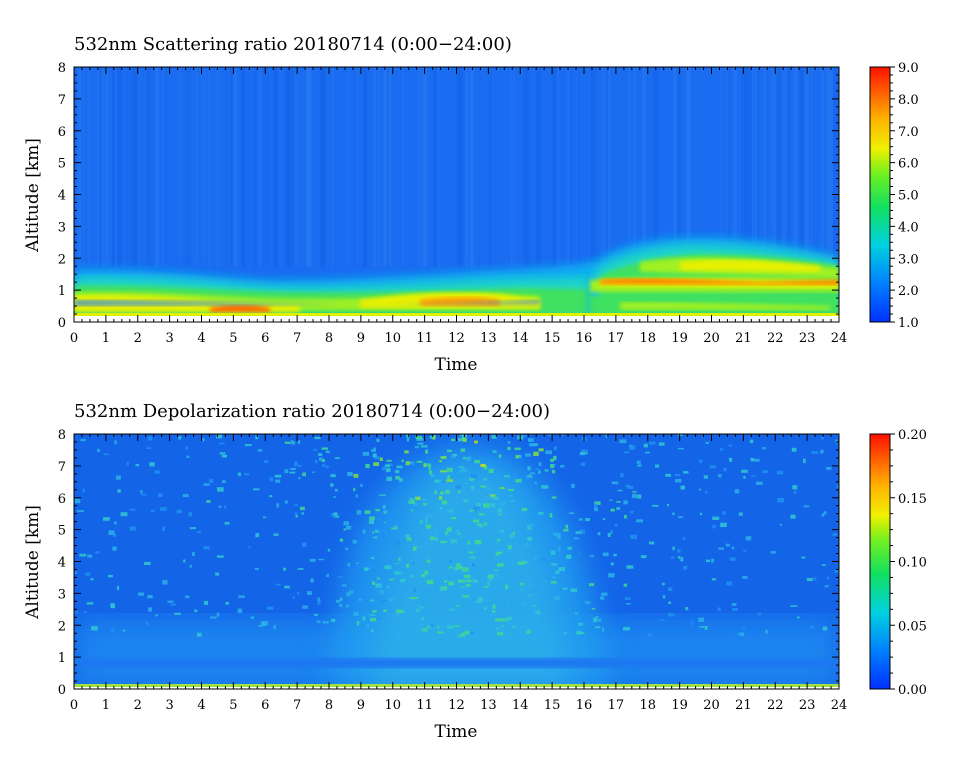  I want to click on y-tick-label: 4, so click(62, 563).